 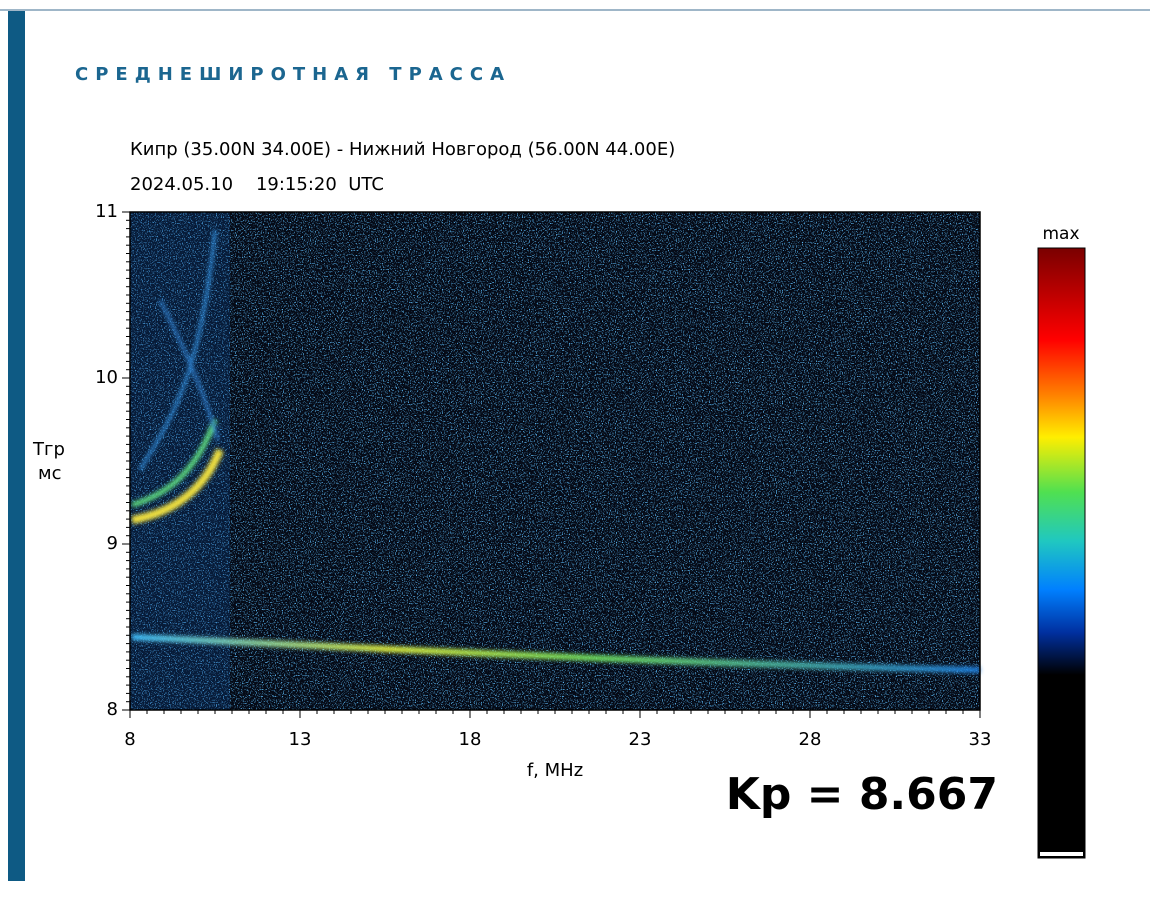 What do you see at coordinates (129, 739) in the screenshot?
I see `x-tick-label: 8` at bounding box center [129, 739].